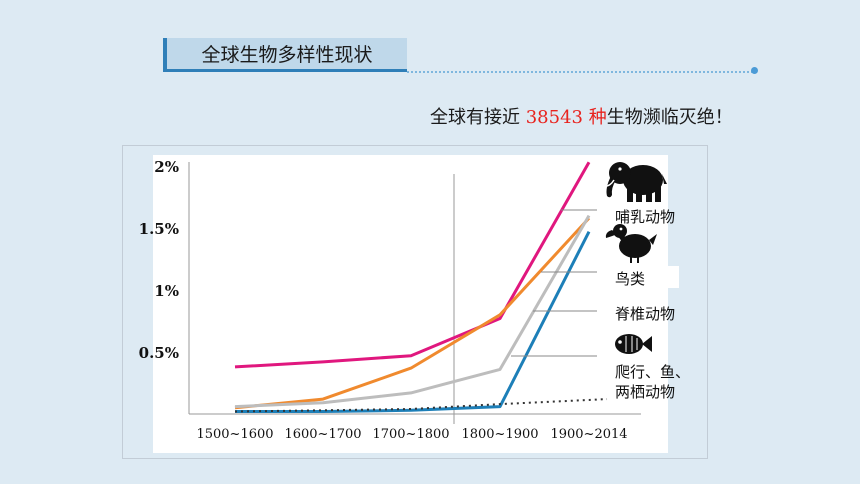 This screenshot has width=860, height=484. I want to click on elephant-eye, so click(620, 169).